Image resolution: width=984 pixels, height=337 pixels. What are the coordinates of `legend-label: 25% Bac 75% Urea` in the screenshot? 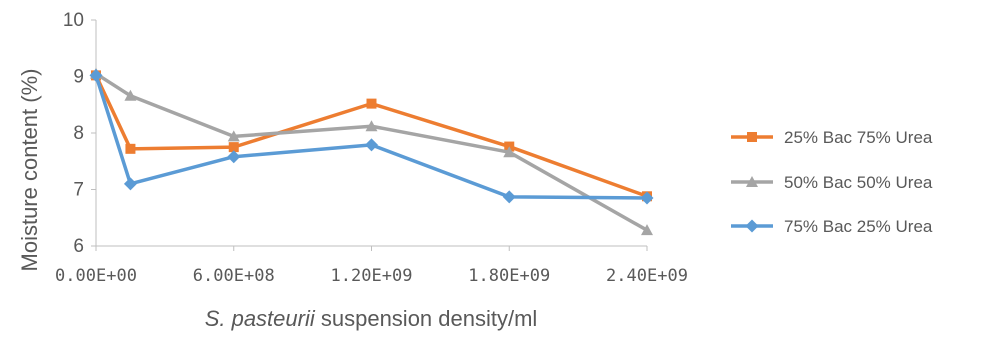 It's located at (858, 137).